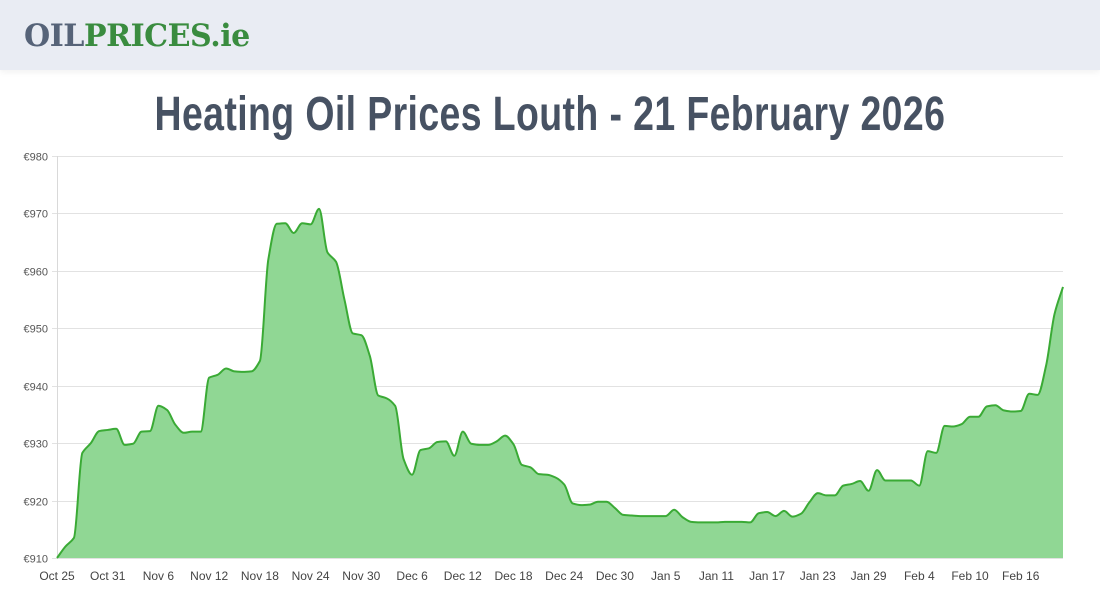  What do you see at coordinates (513, 576) in the screenshot?
I see `x-tick-label: Dec 18` at bounding box center [513, 576].